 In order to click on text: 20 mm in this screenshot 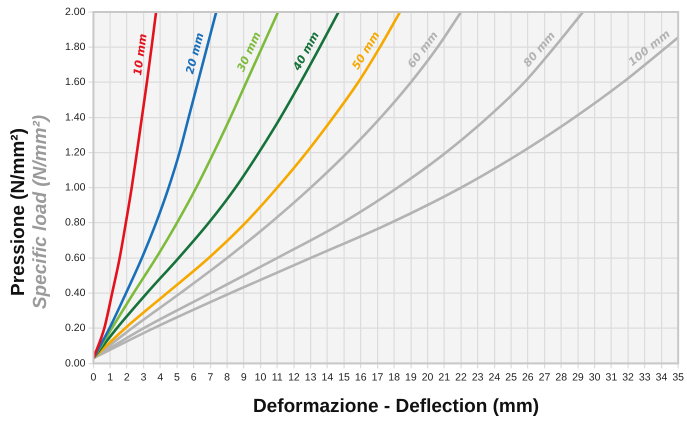, I will do `click(195, 53)`.